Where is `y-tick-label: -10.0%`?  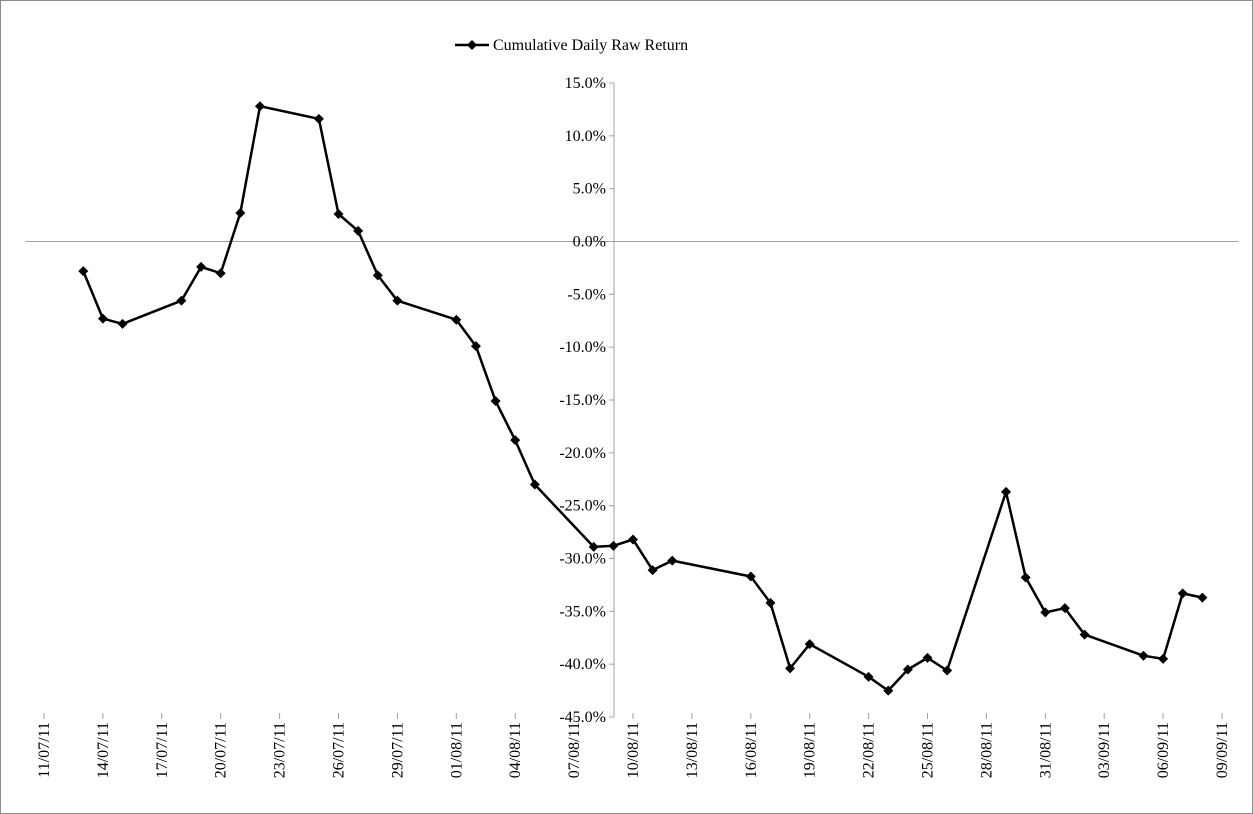
y-tick-label: -10.0% is located at coordinates (582, 347).